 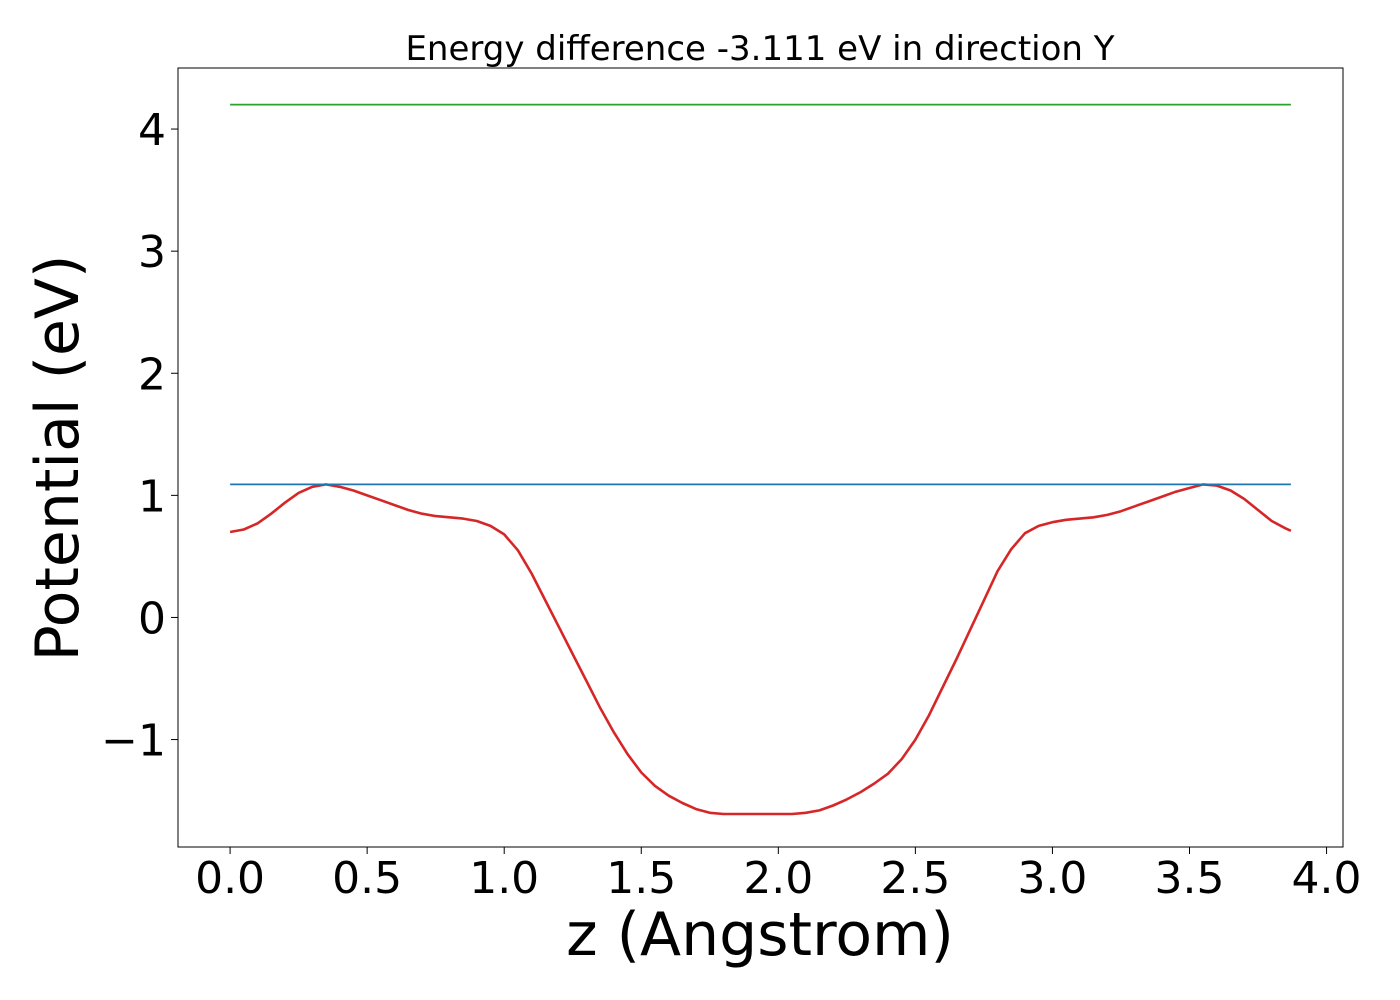 I want to click on x-tick-label-3: 1.5, so click(x=641, y=878).